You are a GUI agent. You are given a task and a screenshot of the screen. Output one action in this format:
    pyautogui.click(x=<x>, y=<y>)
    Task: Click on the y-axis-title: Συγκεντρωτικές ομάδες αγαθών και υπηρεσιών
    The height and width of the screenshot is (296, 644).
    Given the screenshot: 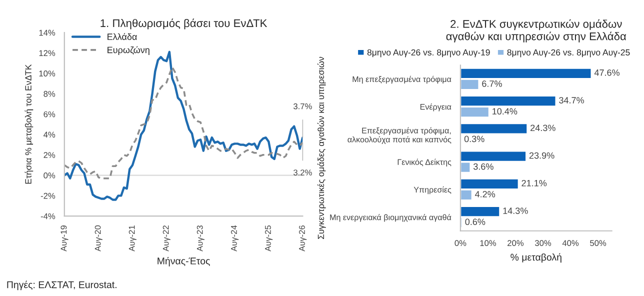 What is the action you would take?
    pyautogui.click(x=321, y=147)
    